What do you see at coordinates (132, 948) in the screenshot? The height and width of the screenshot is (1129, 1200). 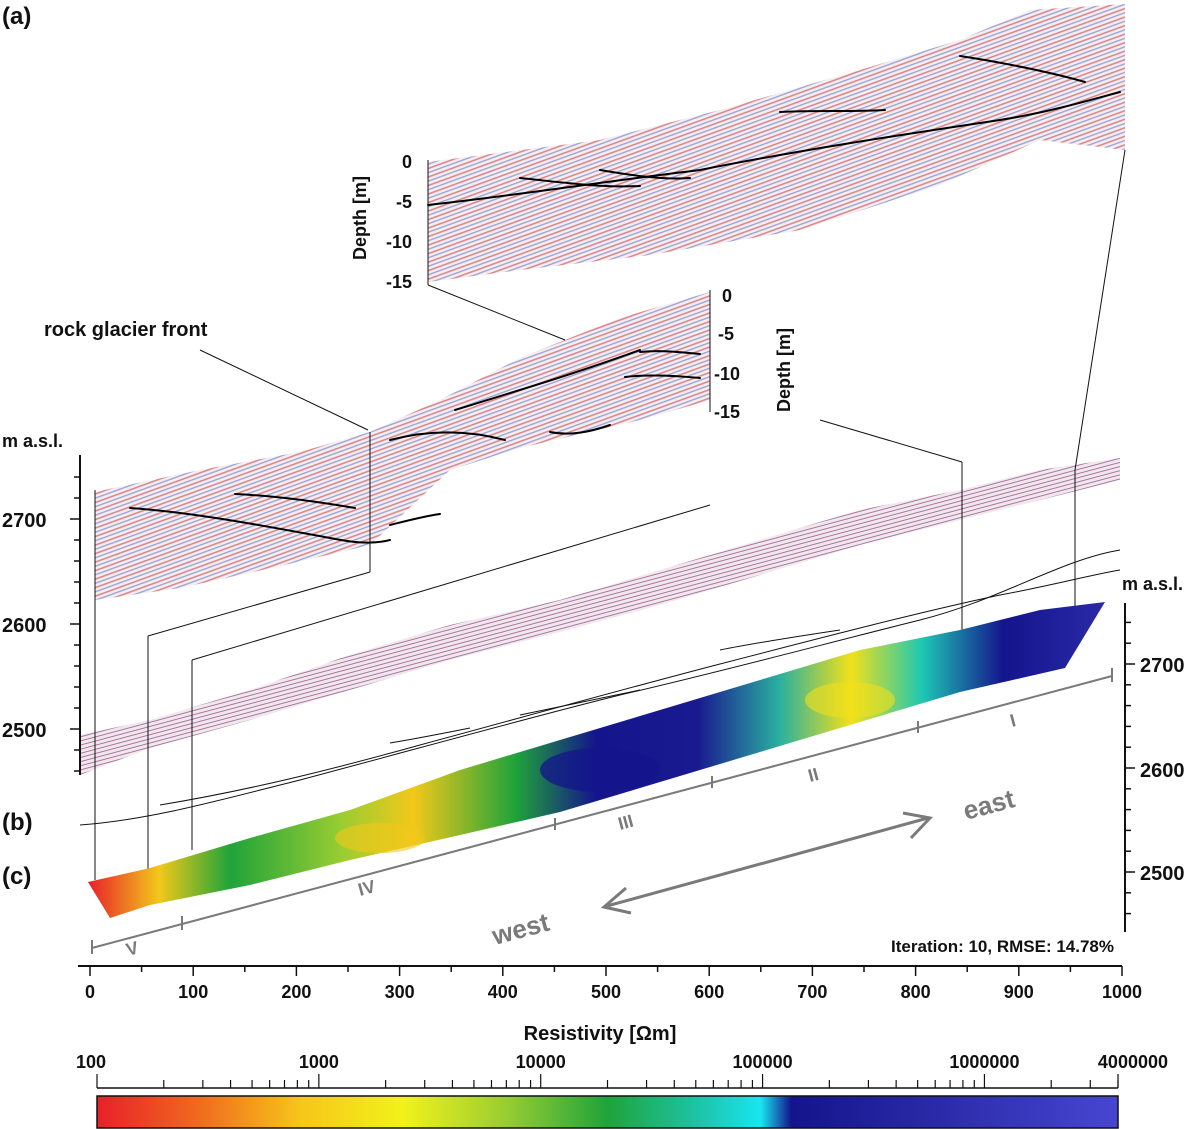 I see `section-label: V` at bounding box center [132, 948].